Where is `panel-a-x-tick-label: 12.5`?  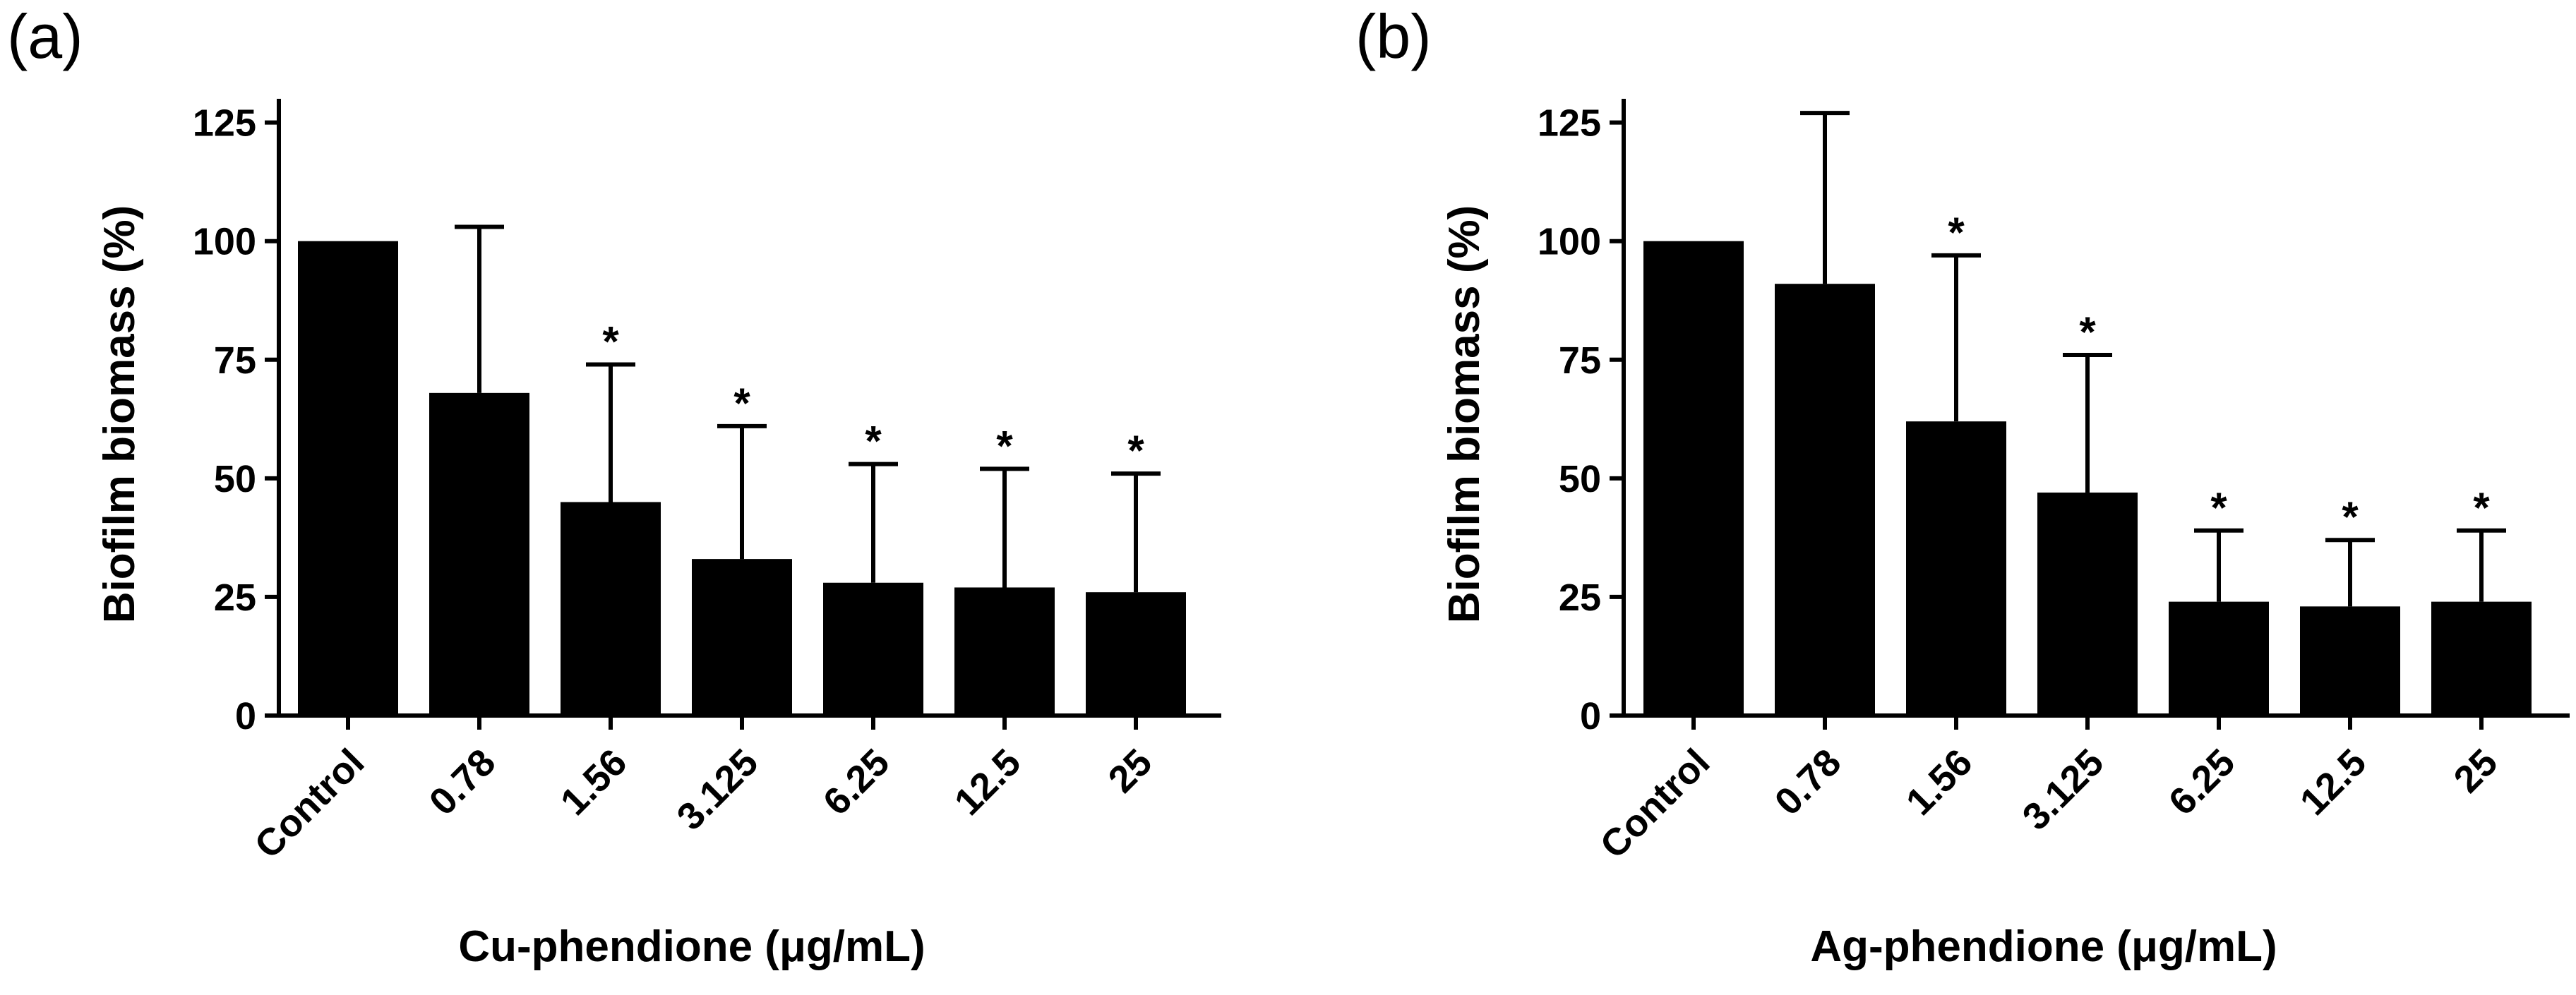
panel-a-x-tick-label: 12.5 is located at coordinates (988, 782).